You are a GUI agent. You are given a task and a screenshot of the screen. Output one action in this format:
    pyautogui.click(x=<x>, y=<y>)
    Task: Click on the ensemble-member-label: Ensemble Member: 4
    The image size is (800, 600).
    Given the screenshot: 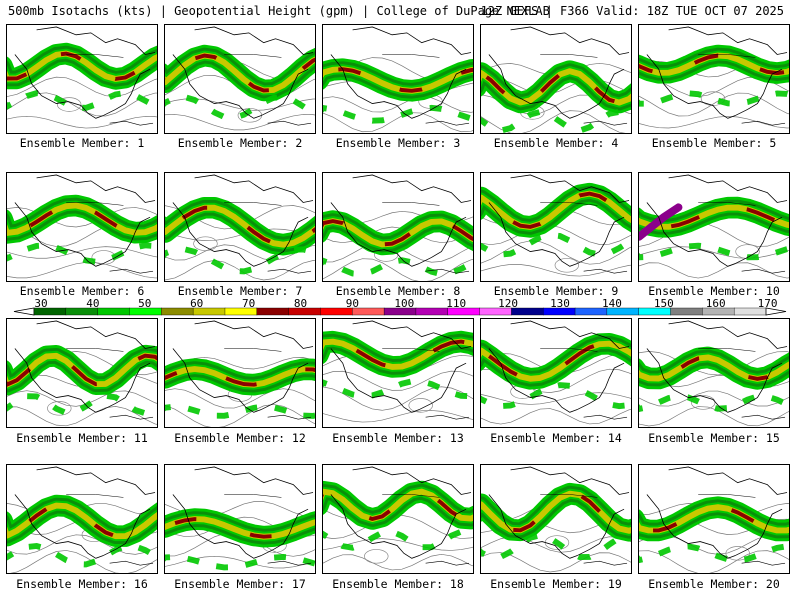 What is the action you would take?
    pyautogui.click(x=556, y=143)
    